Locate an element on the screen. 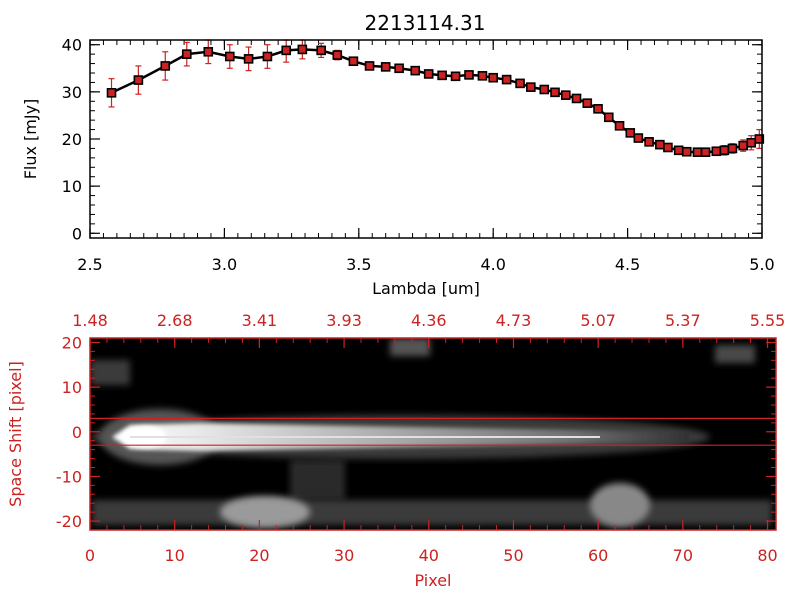 Image resolution: width=800 pixels, height=600 pixels. top-wavelength-label: 5.07 is located at coordinates (598, 320).